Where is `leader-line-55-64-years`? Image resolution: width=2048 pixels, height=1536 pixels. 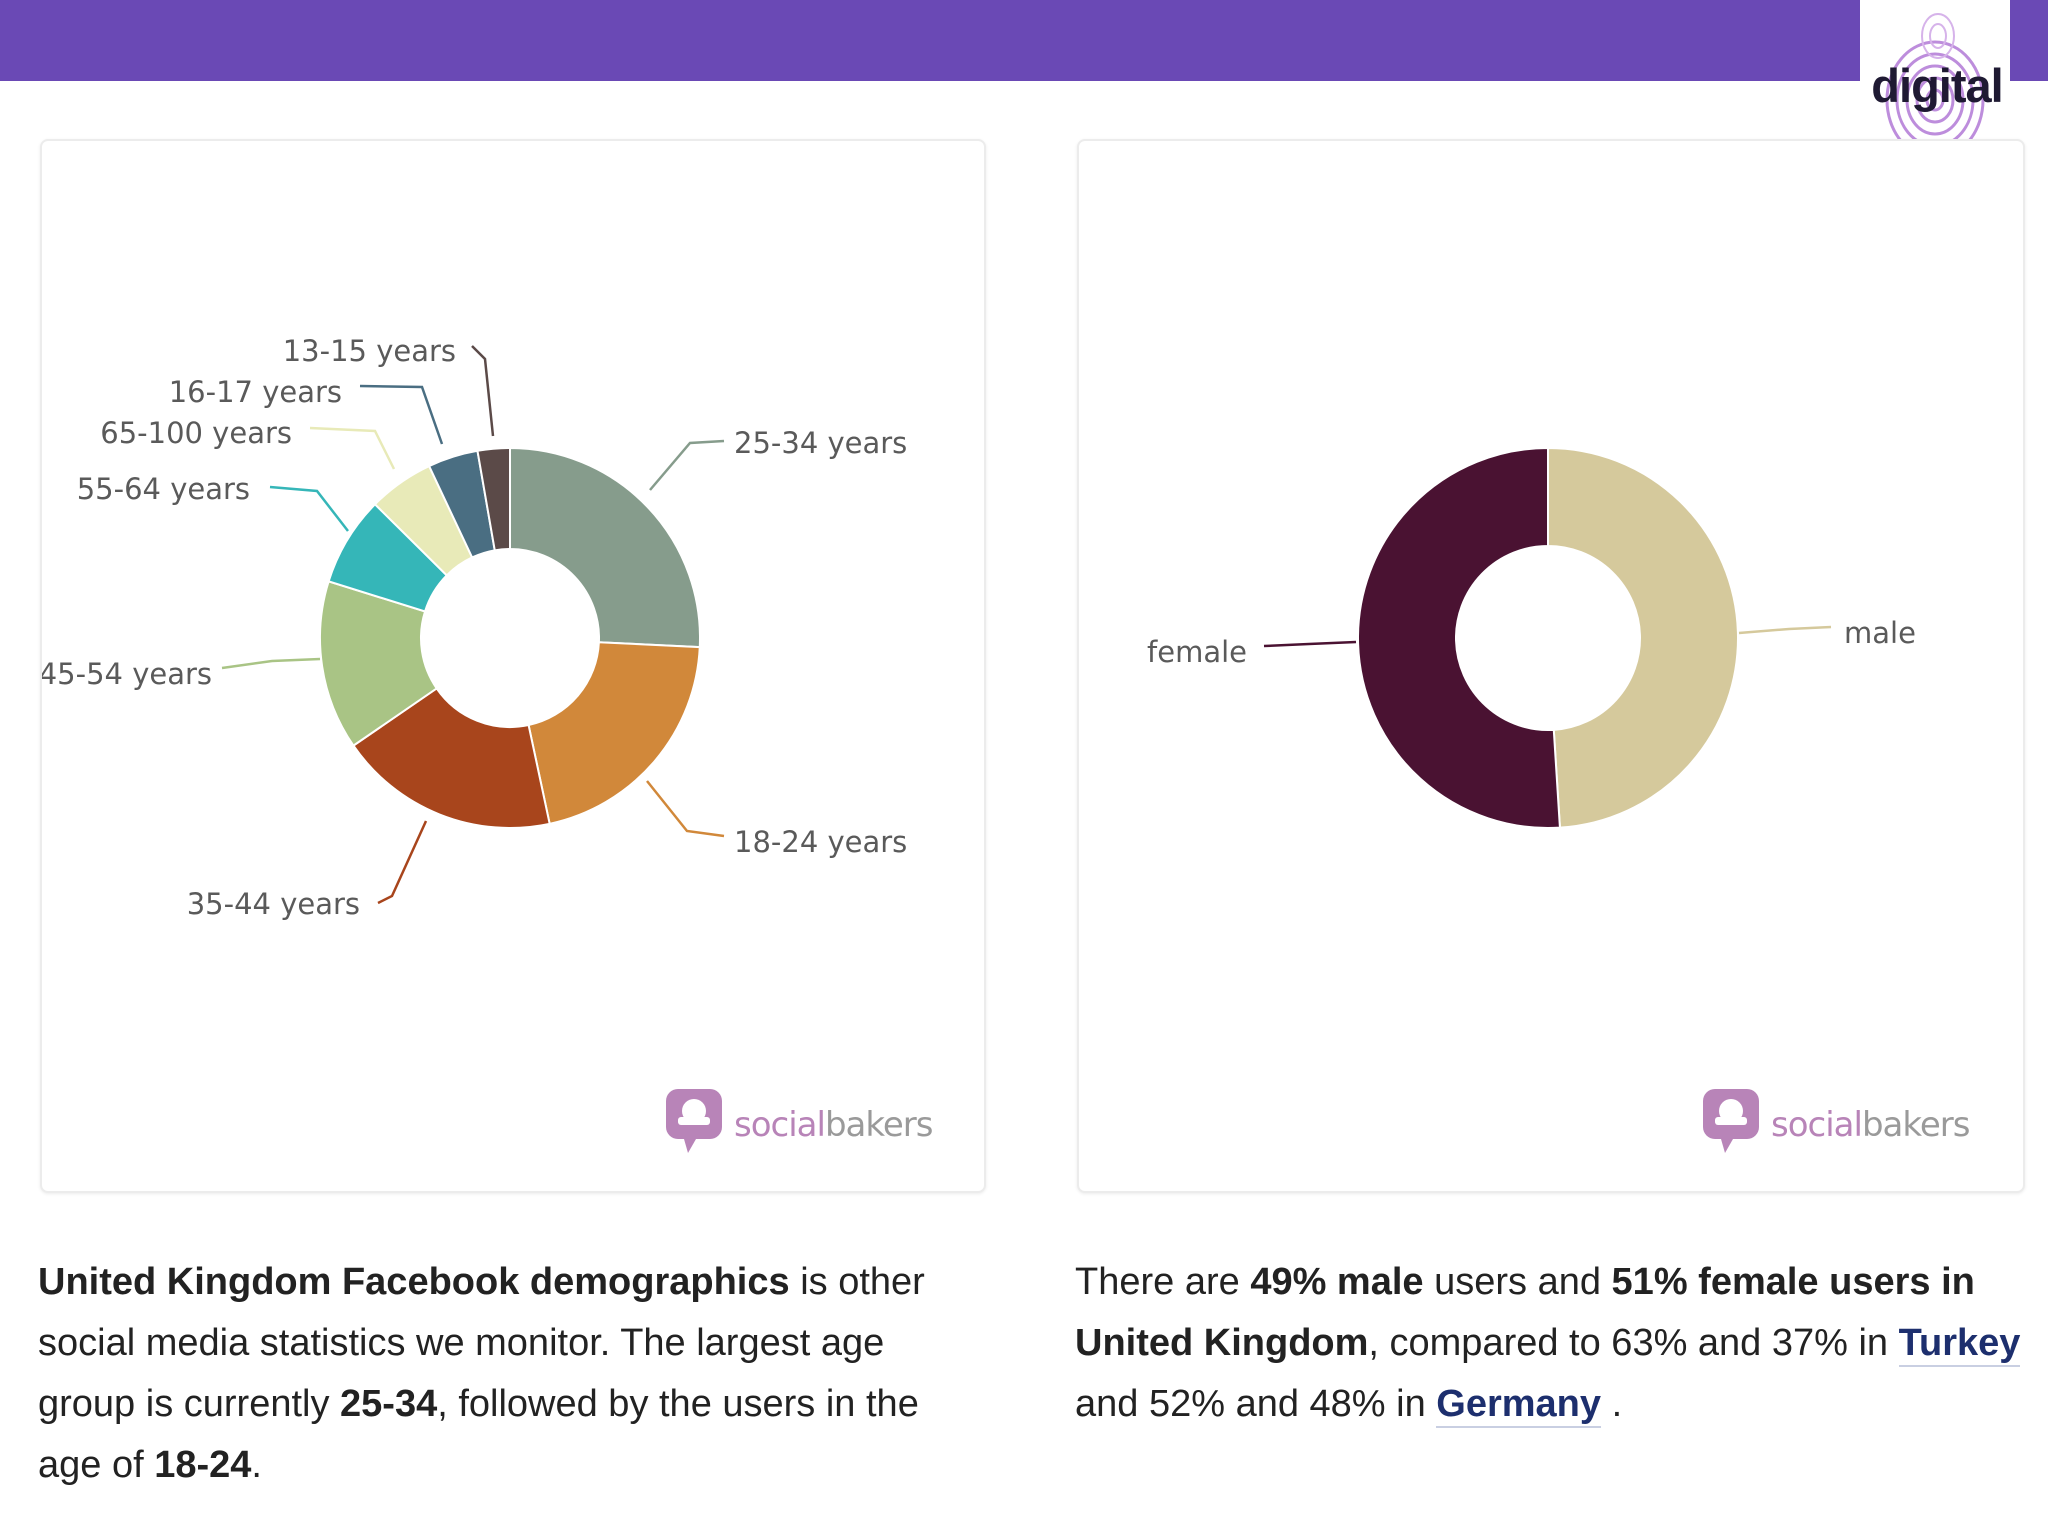
leader-line-55-64-years is located at coordinates (309, 508).